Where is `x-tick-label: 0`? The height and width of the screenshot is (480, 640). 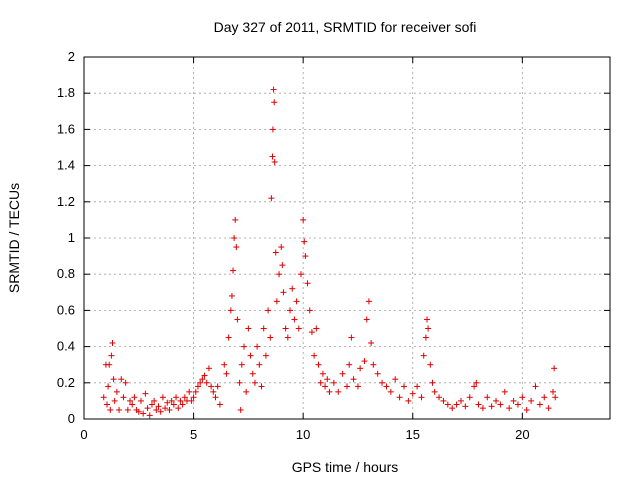
x-tick-label: 0 is located at coordinates (83, 434).